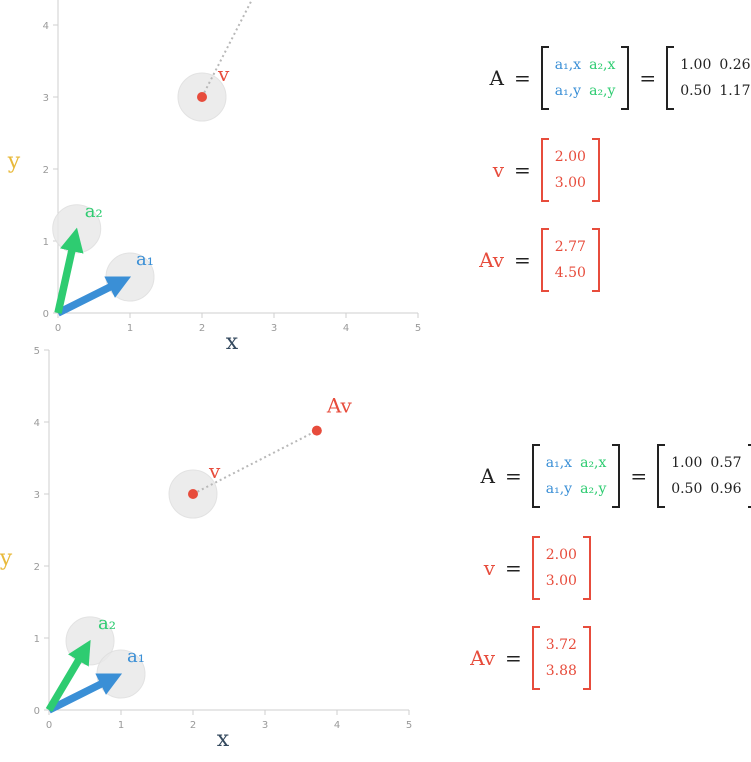 The width and height of the screenshot is (751, 762). What do you see at coordinates (37, 351) in the screenshot?
I see `y-tick-label: 5` at bounding box center [37, 351].